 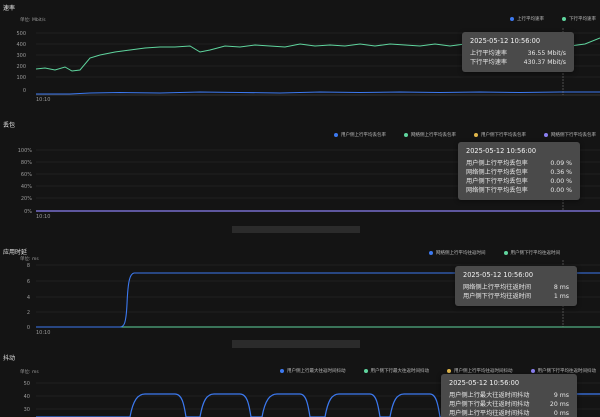 What do you see at coordinates (15, 252) in the screenshot?
I see `panel-title: 应用时延` at bounding box center [15, 252].